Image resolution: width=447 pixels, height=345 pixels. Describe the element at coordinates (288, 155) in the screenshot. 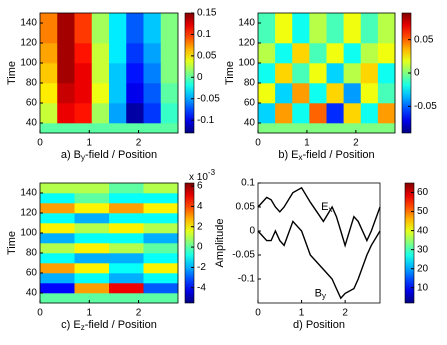

I see `label-part: b) E` at that location.